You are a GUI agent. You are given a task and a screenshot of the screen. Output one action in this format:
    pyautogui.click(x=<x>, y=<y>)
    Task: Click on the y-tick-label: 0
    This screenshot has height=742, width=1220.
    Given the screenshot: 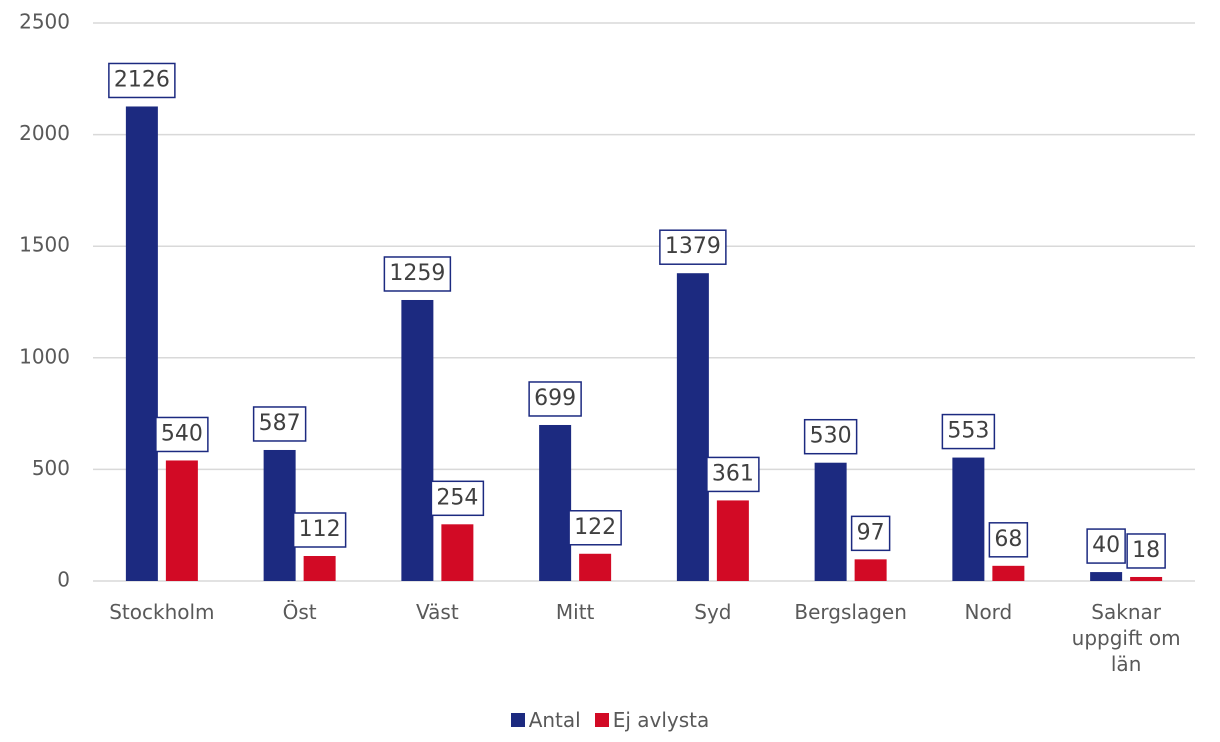 What is the action you would take?
    pyautogui.click(x=63, y=580)
    